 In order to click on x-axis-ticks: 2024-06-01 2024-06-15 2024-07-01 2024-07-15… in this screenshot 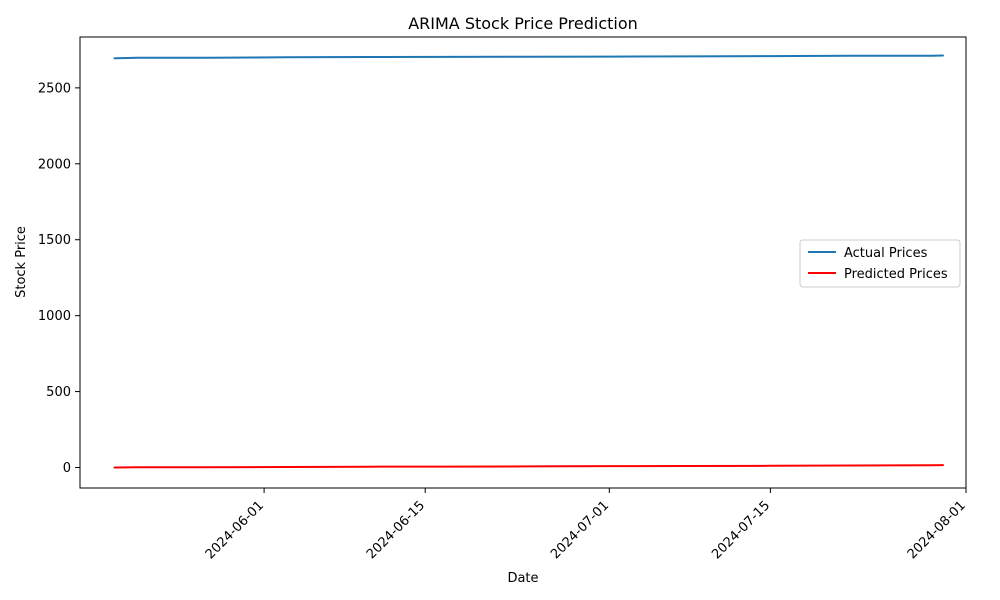, I will do `click(586, 525)`.